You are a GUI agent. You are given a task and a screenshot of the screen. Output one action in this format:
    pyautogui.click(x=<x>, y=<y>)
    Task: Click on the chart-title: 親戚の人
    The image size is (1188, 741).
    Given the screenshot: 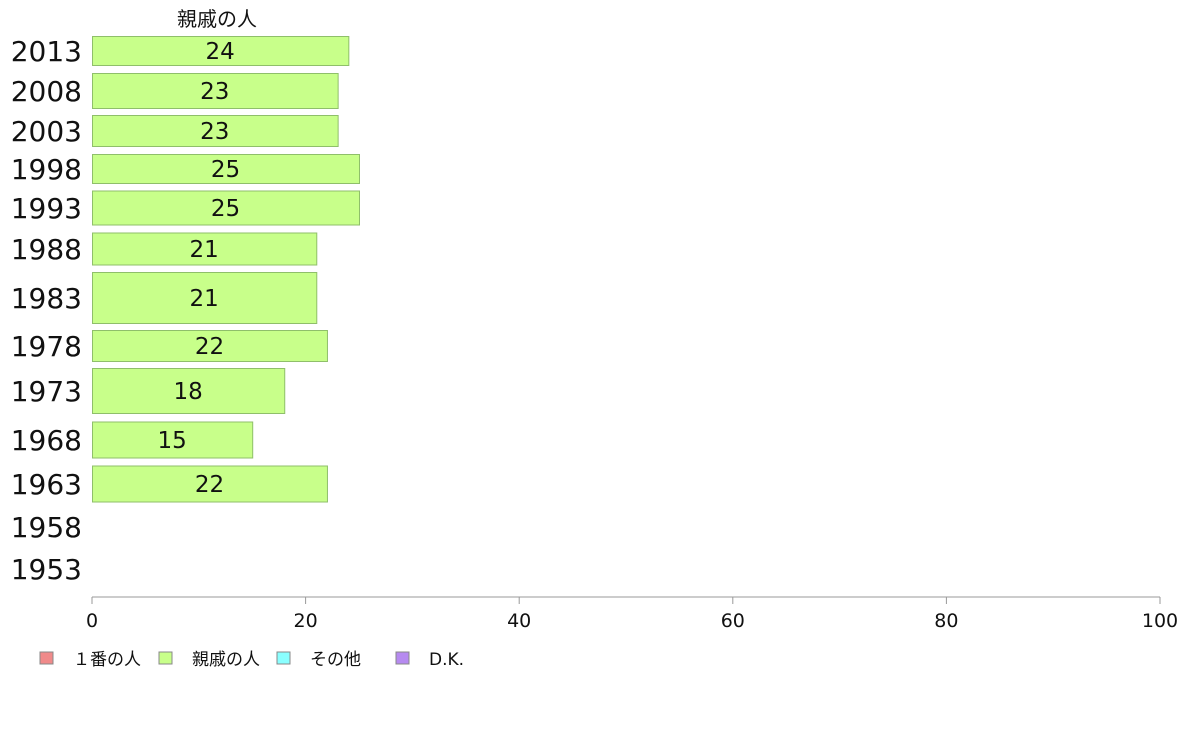 What is the action you would take?
    pyautogui.click(x=217, y=19)
    